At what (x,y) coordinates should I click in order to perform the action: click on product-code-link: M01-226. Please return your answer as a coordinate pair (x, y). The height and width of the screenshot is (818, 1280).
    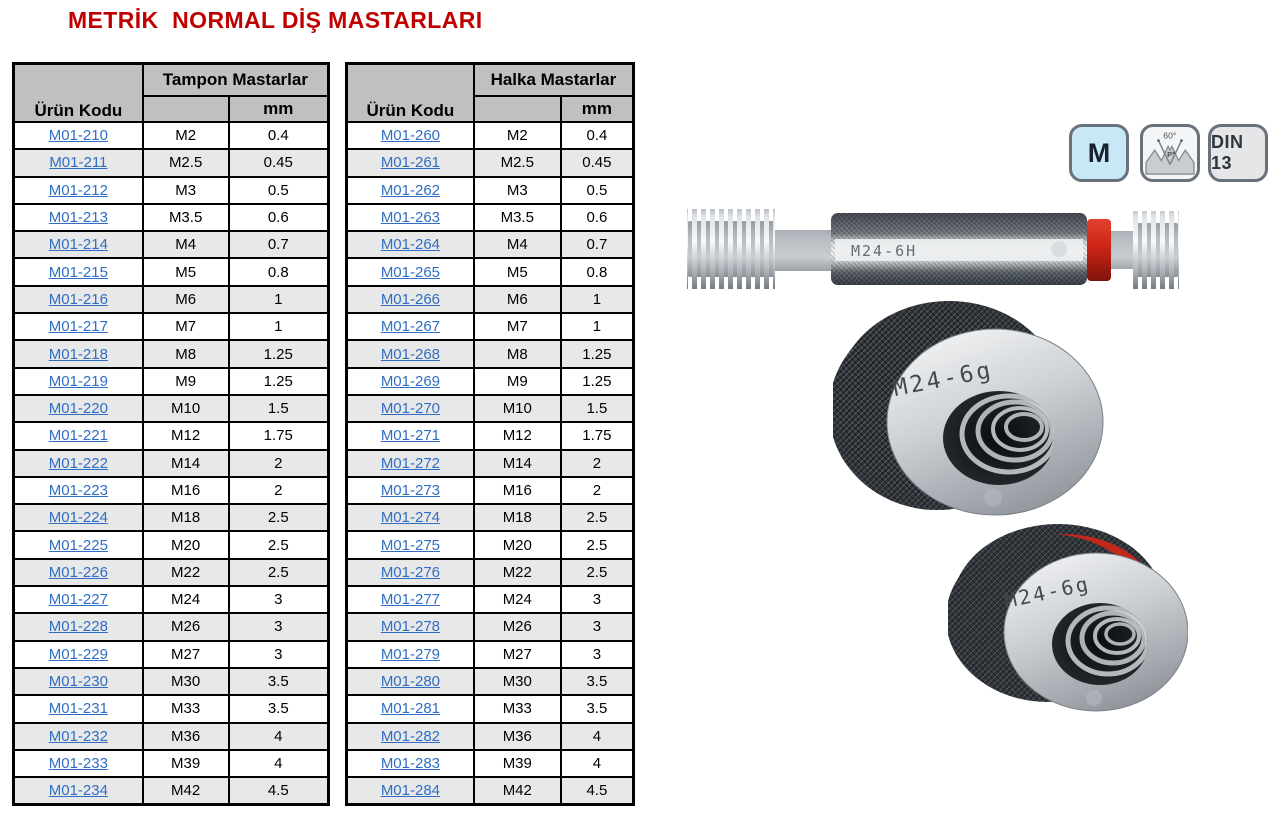
    Looking at the image, I should click on (78, 572).